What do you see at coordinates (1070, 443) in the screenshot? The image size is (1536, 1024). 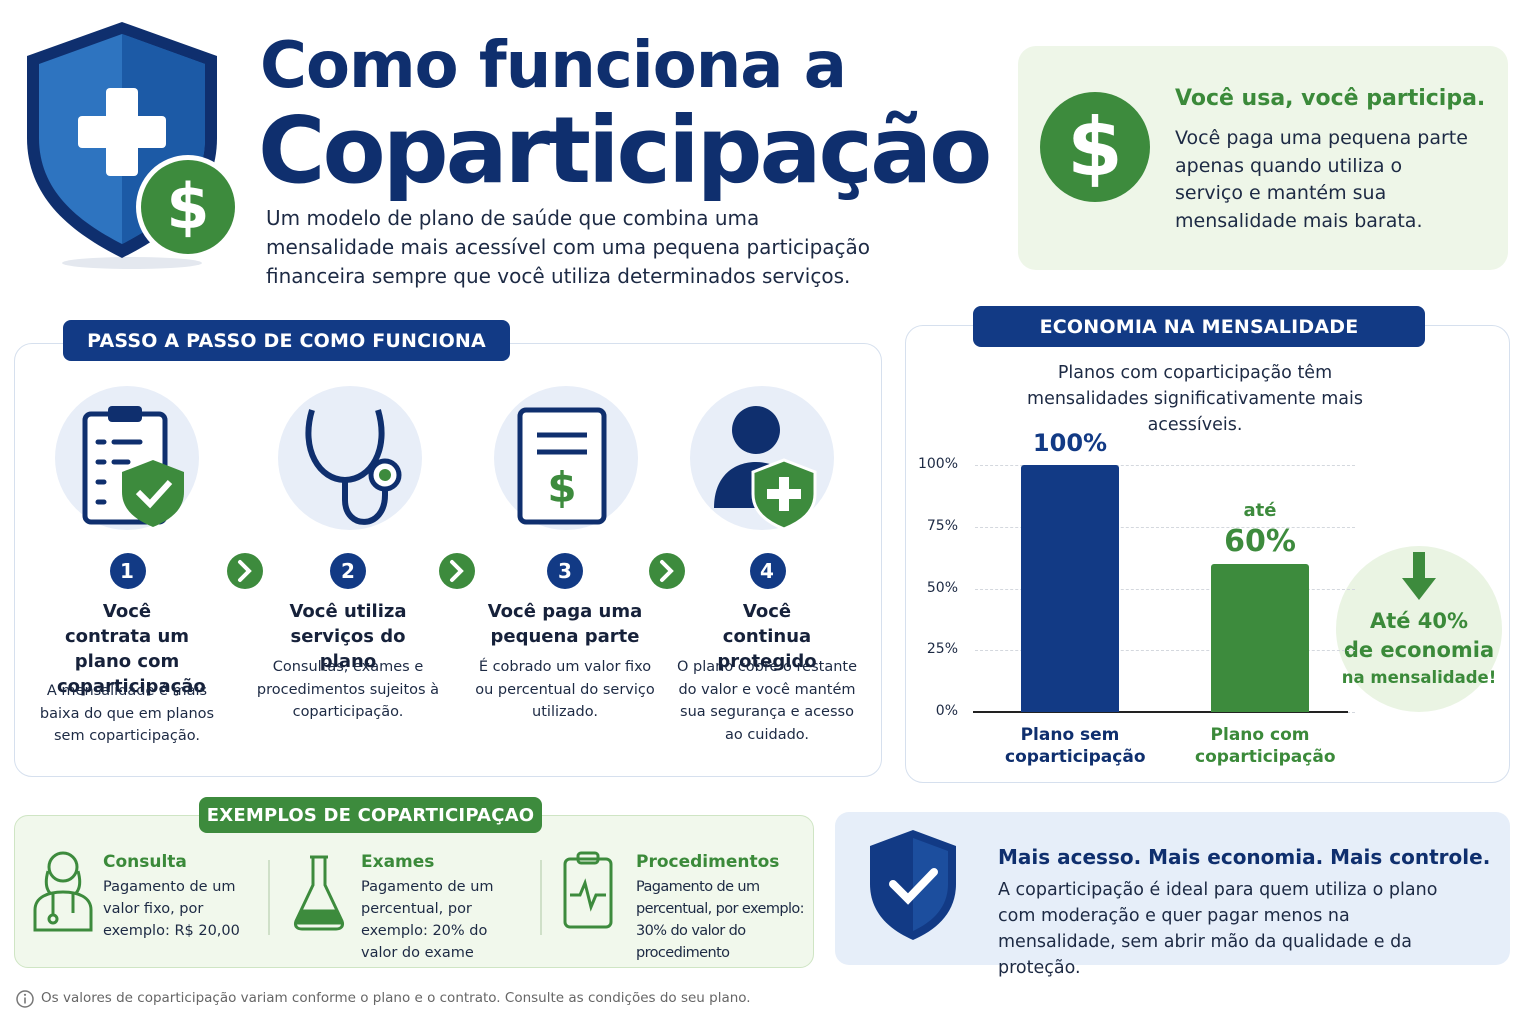 I see `value-label: 100%` at bounding box center [1070, 443].